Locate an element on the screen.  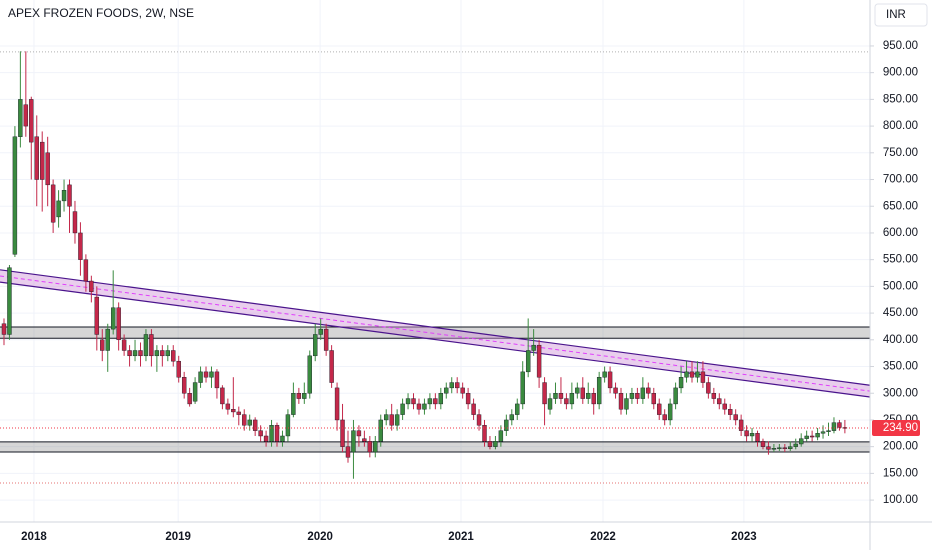
y-tick-label: 600.00 is located at coordinates (900, 233).